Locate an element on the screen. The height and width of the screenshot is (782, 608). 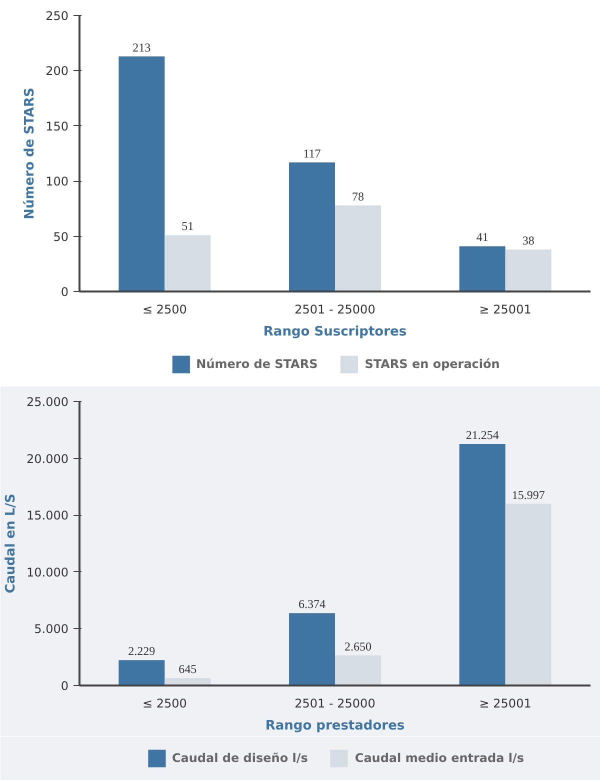
x-axis-title: Rango prestadores is located at coordinates (335, 726).